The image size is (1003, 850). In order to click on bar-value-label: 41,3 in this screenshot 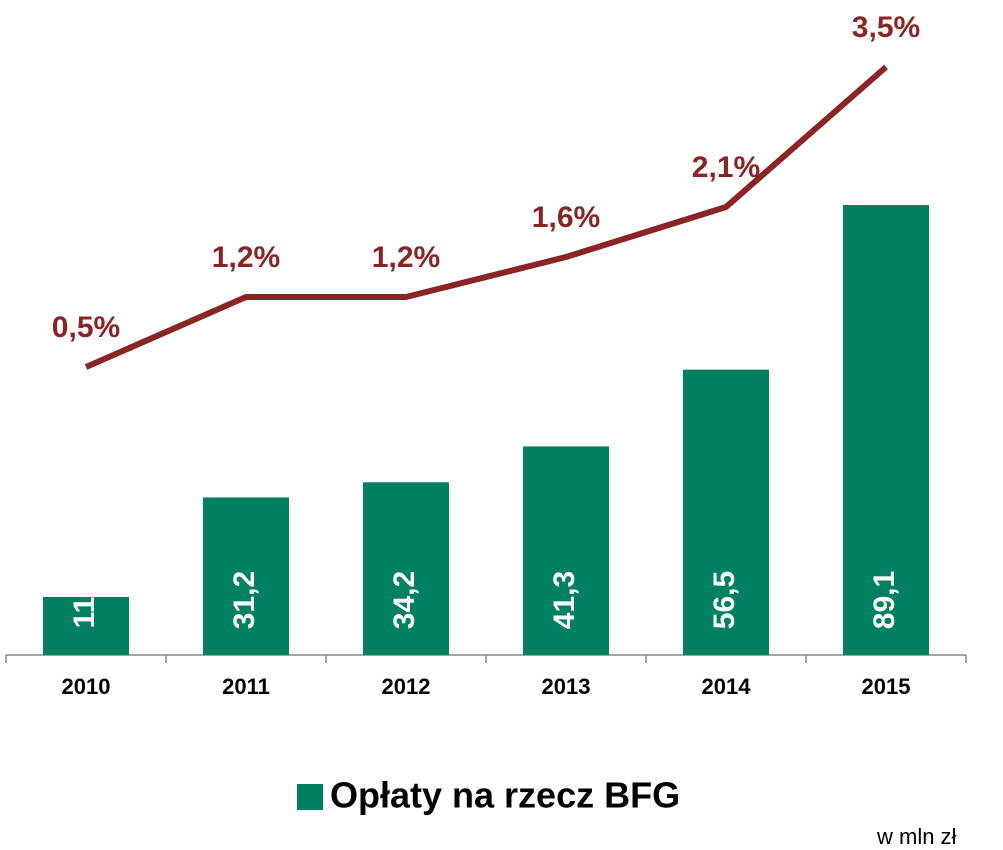, I will do `click(564, 600)`.